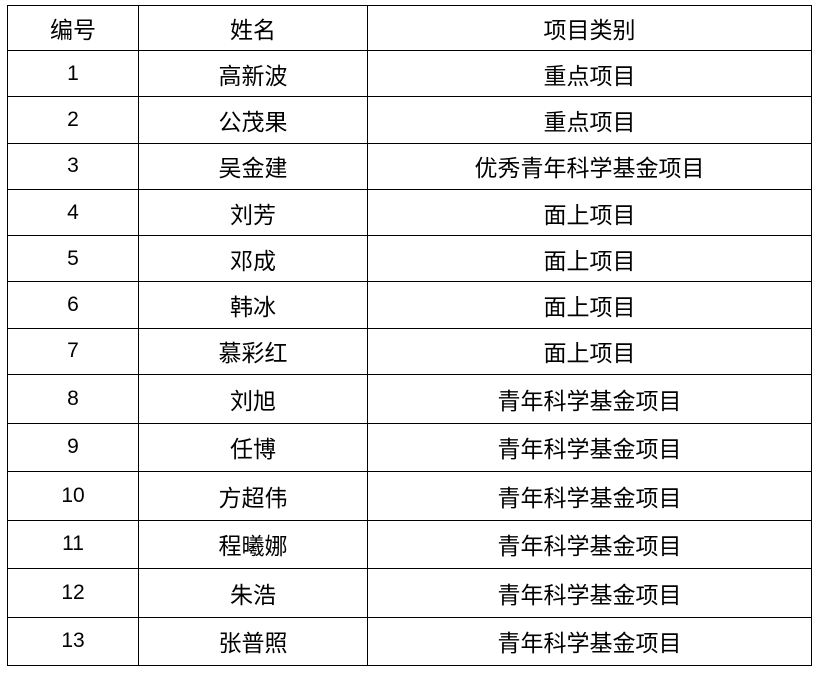 The width and height of the screenshot is (821, 673). Describe the element at coordinates (253, 447) in the screenshot. I see `name-cell: 任博` at that location.